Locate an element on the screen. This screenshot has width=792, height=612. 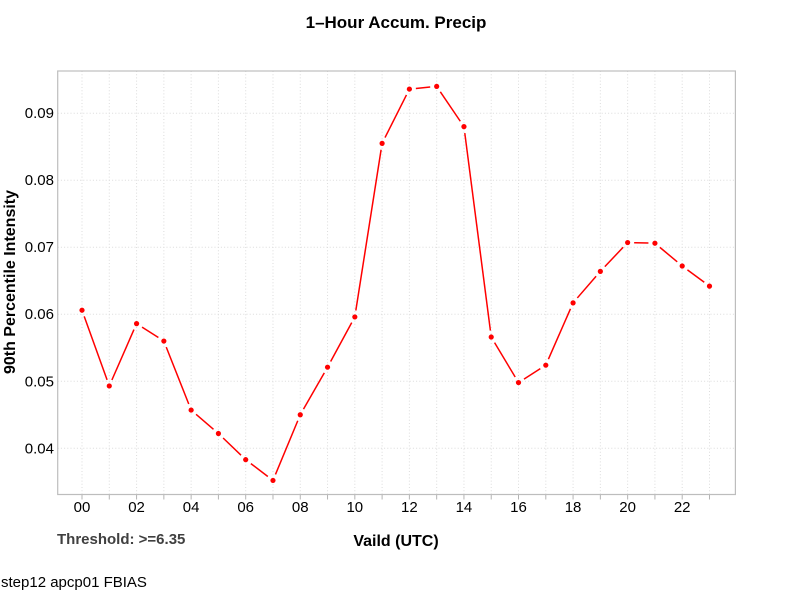
y-tick-label: 0.09 is located at coordinates (39, 113).